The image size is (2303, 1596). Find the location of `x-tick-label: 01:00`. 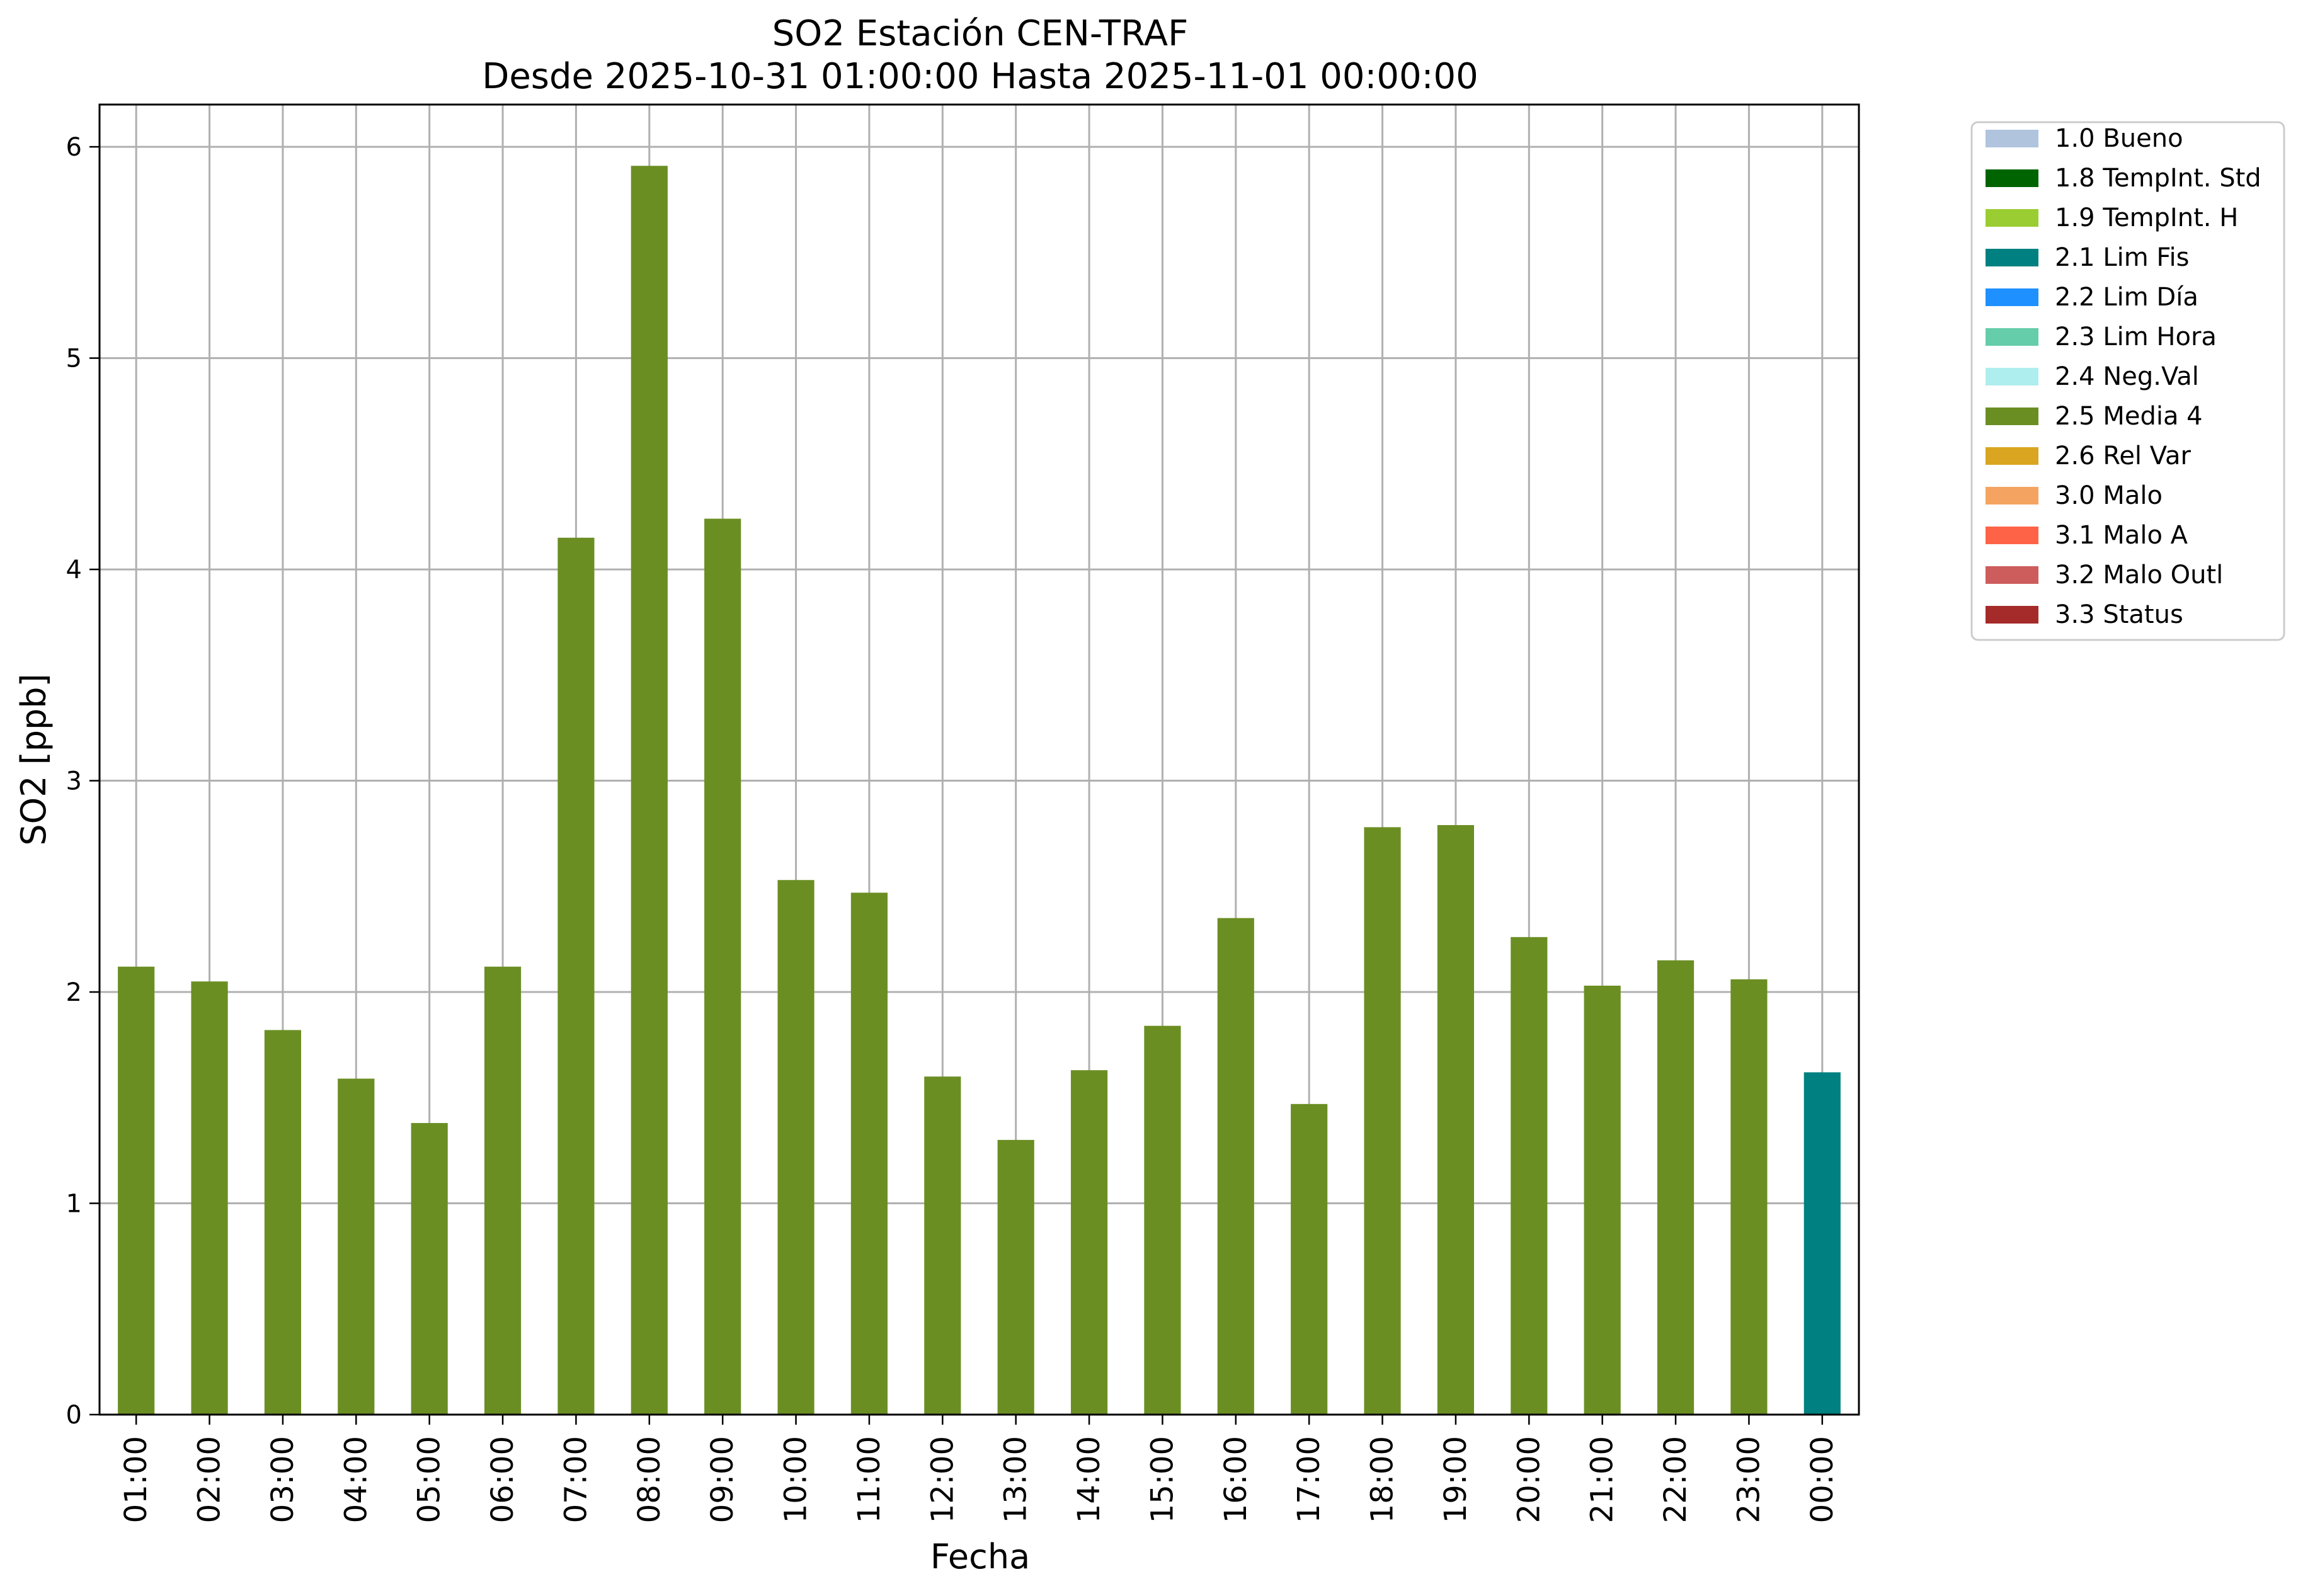

x-tick-label: 01:00 is located at coordinates (136, 1479).